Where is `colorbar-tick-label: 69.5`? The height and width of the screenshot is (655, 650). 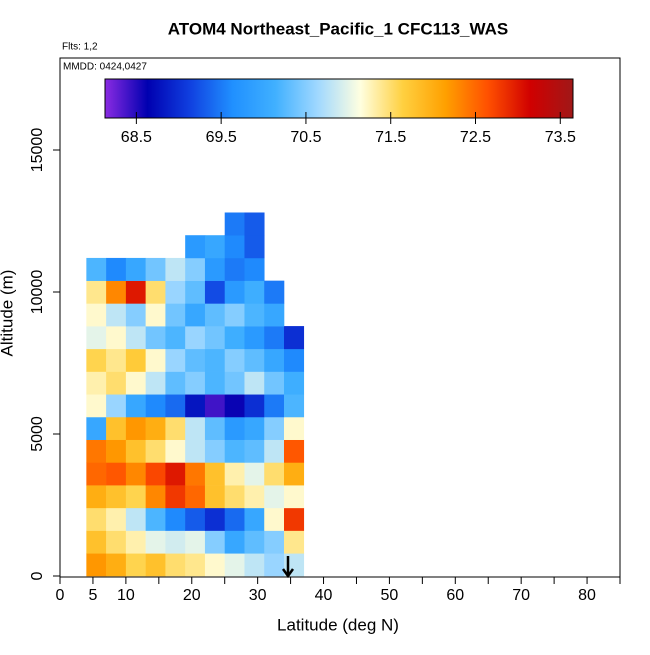
colorbar-tick-label: 69.5 is located at coordinates (221, 137).